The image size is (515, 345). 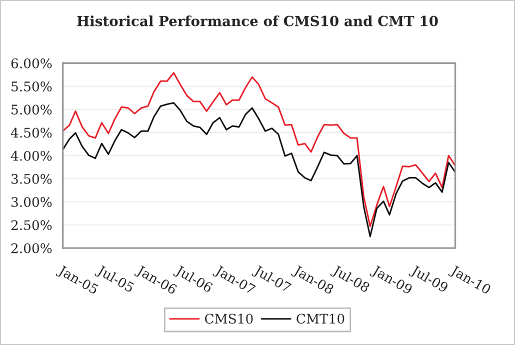 What do you see at coordinates (31, 133) in the screenshot?
I see `y-tick-label: 4.50%` at bounding box center [31, 133].